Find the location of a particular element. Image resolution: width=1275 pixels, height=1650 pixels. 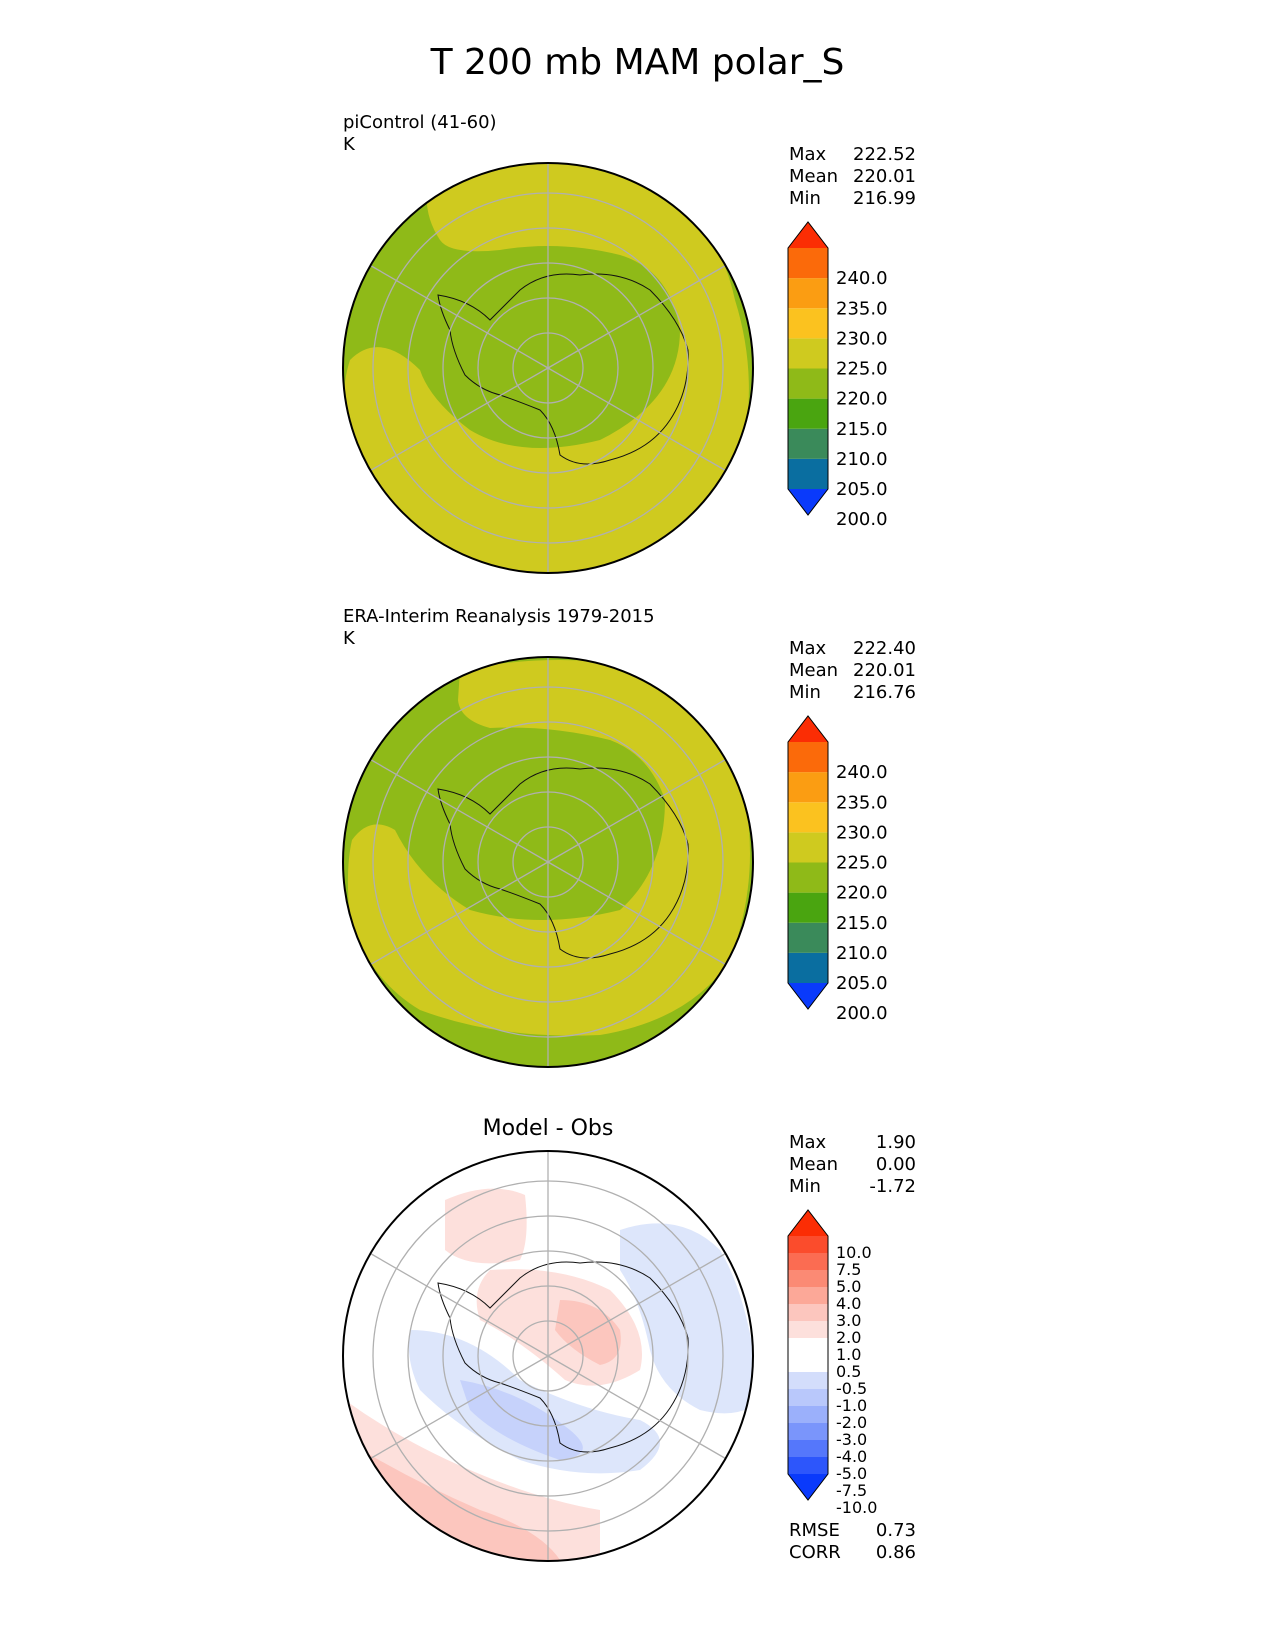

colorbar-tick-label: 210.0 is located at coordinates (862, 953).